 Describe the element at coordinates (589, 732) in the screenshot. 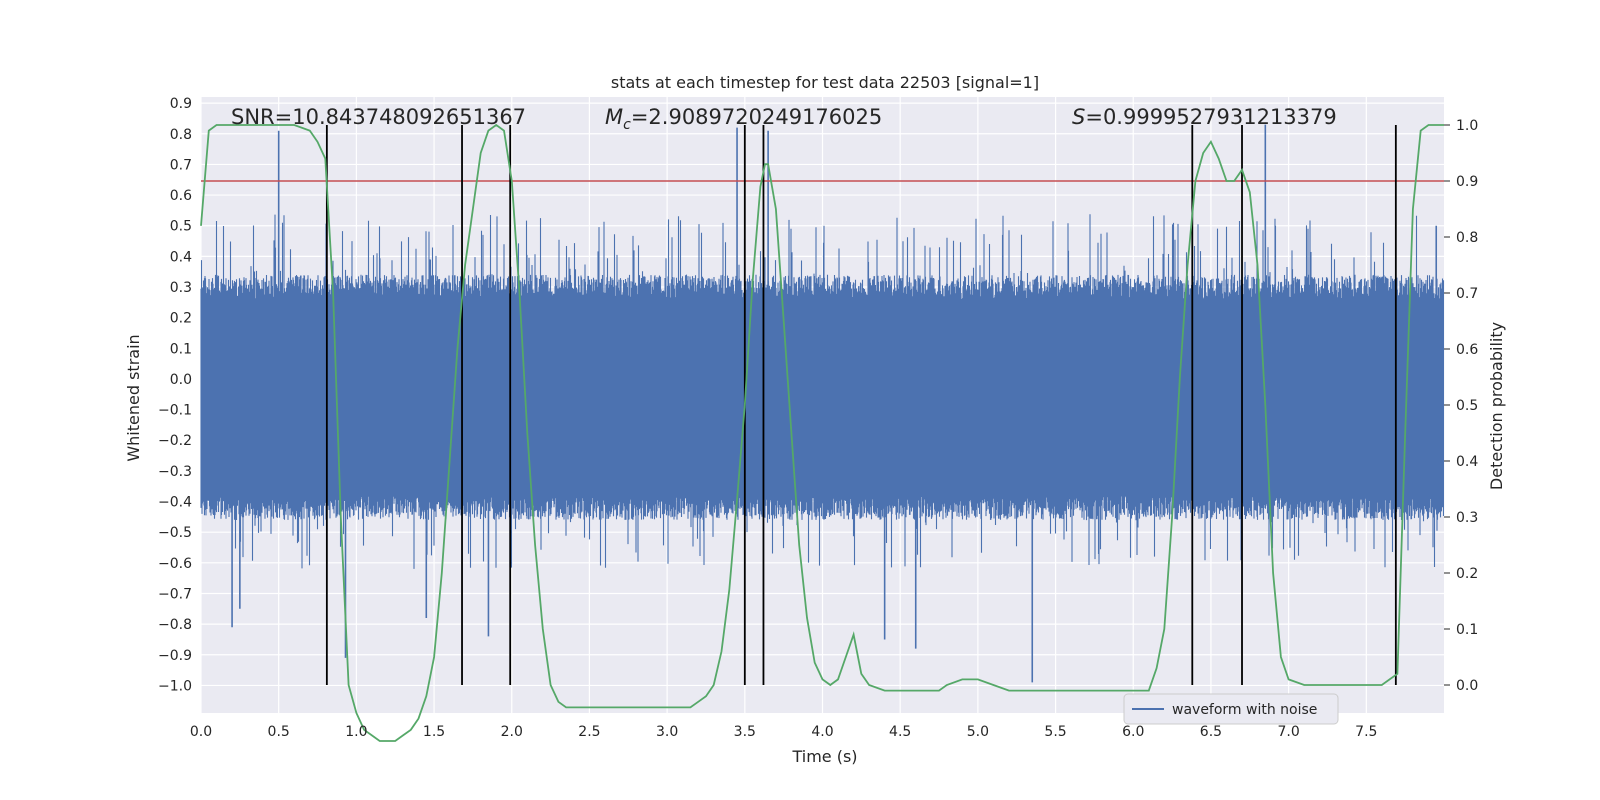

I see `x-tick-label: 2.5` at that location.